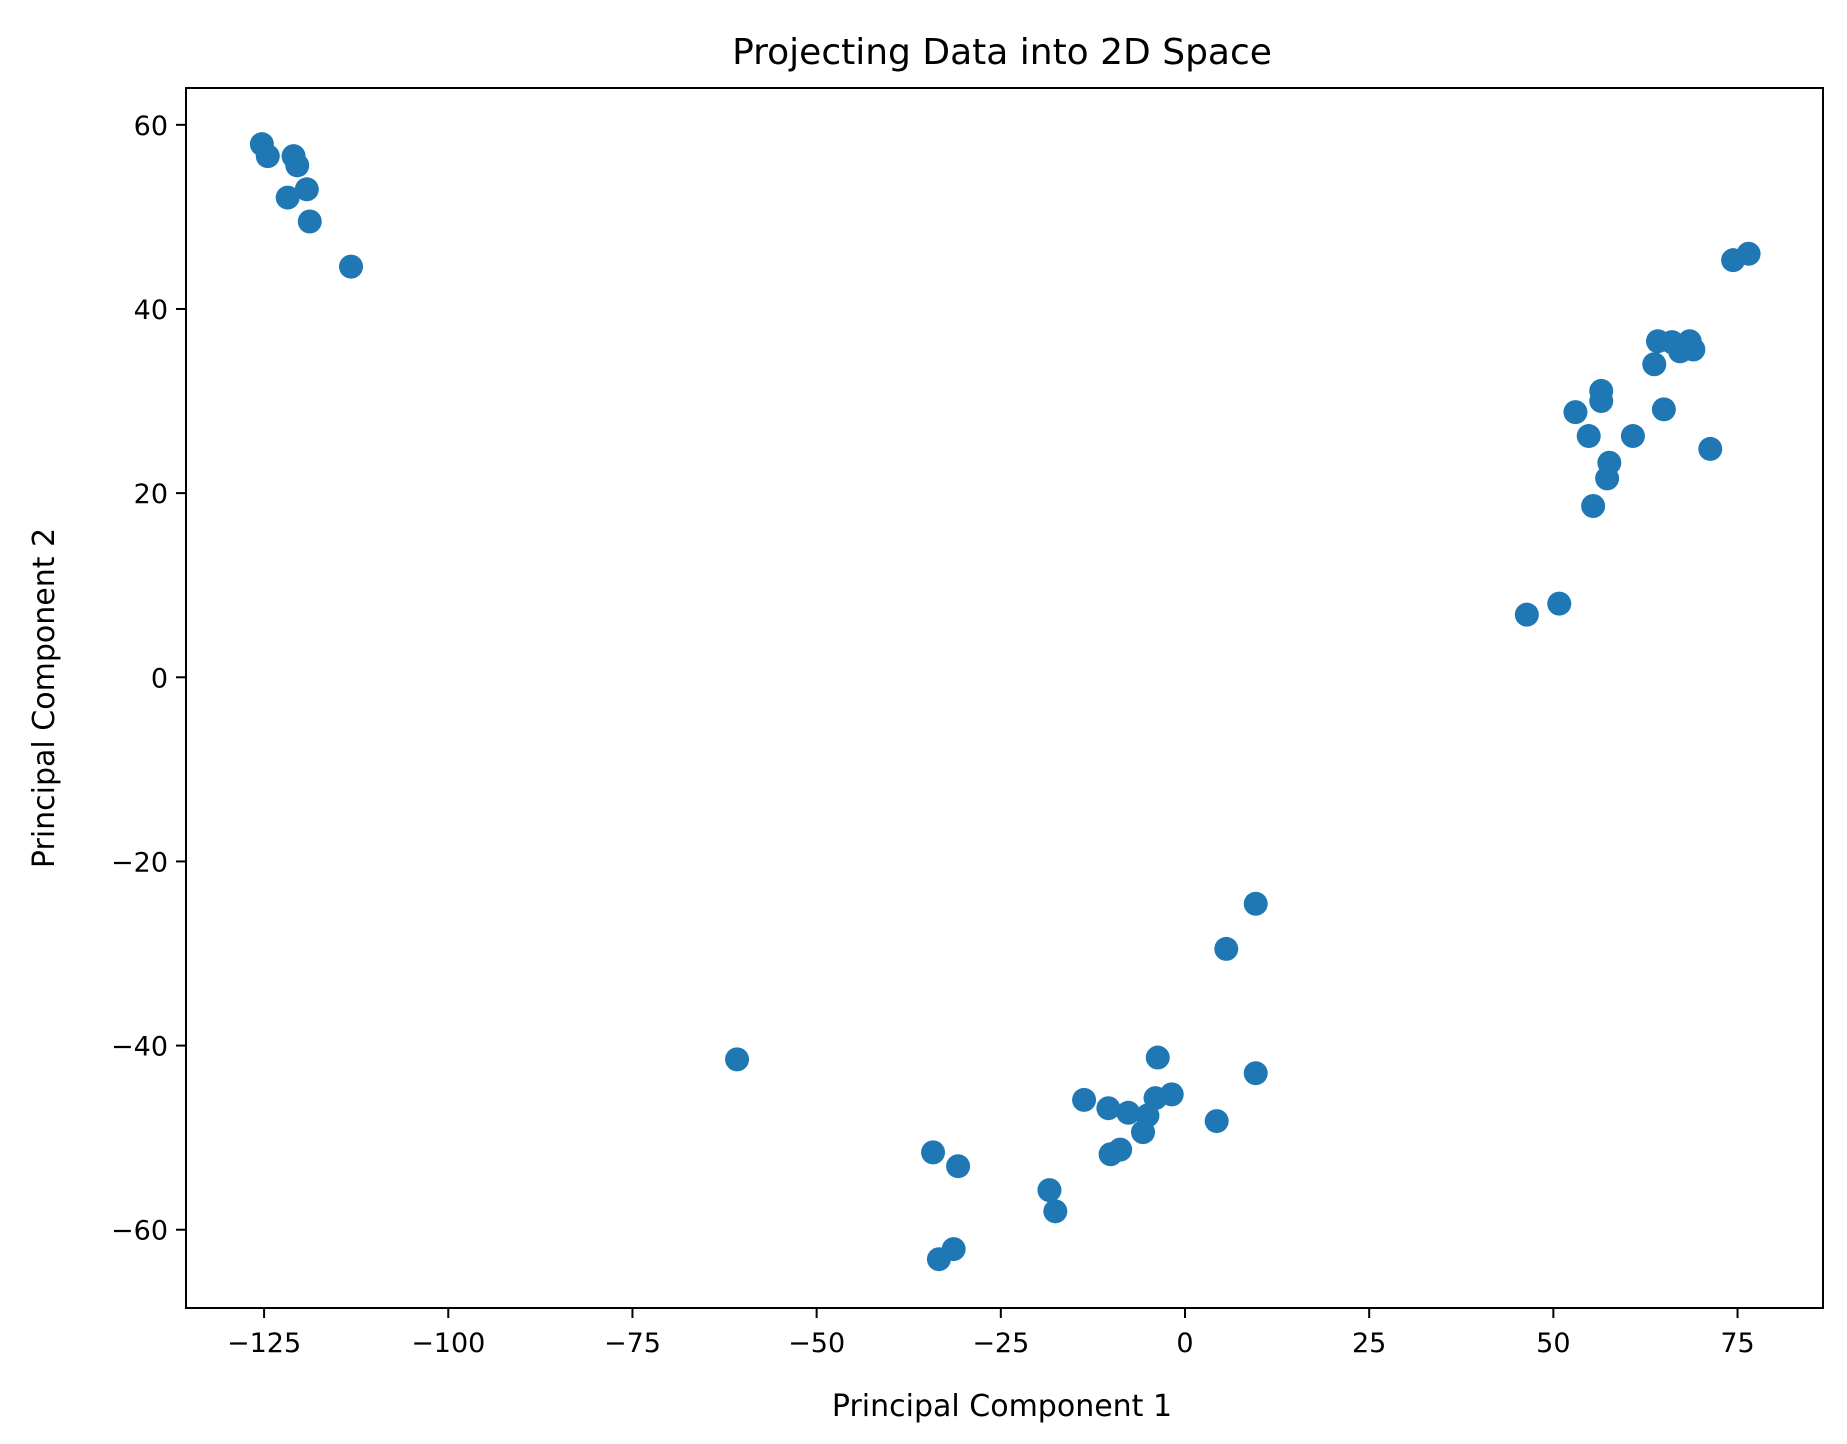 Image resolution: width=1847 pixels, height=1444 pixels. What do you see at coordinates (151, 310) in the screenshot?
I see `y-tick-label: 40` at bounding box center [151, 310].